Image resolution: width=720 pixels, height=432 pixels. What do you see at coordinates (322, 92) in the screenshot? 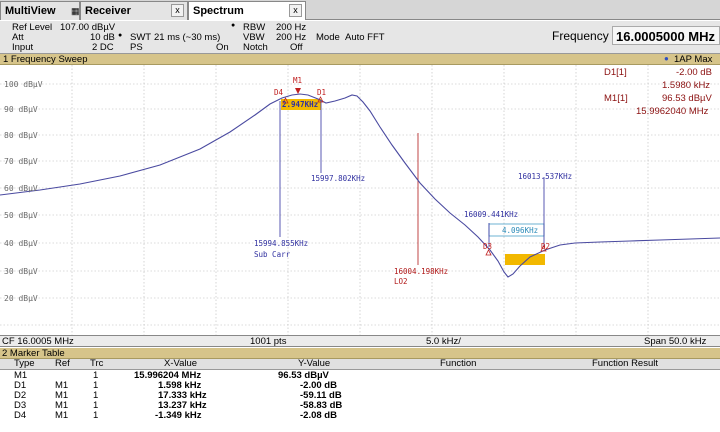
I see `d1-label: D1` at bounding box center [322, 92].